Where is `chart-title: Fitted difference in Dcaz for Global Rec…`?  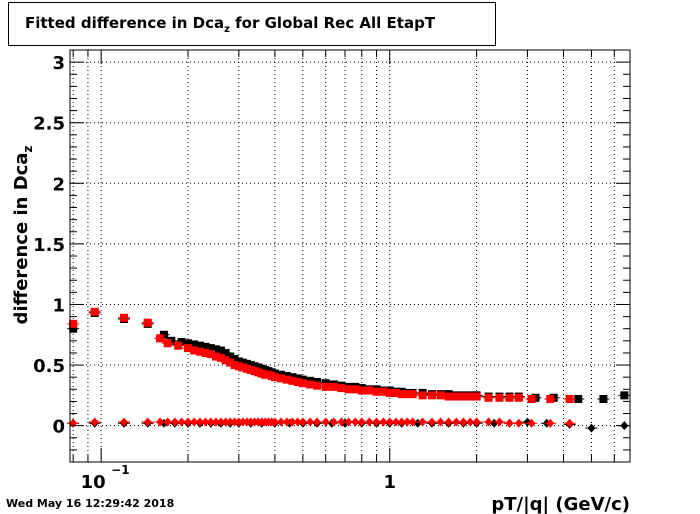
chart-title: Fitted difference in Dcaz for Global Rec… is located at coordinates (230, 24).